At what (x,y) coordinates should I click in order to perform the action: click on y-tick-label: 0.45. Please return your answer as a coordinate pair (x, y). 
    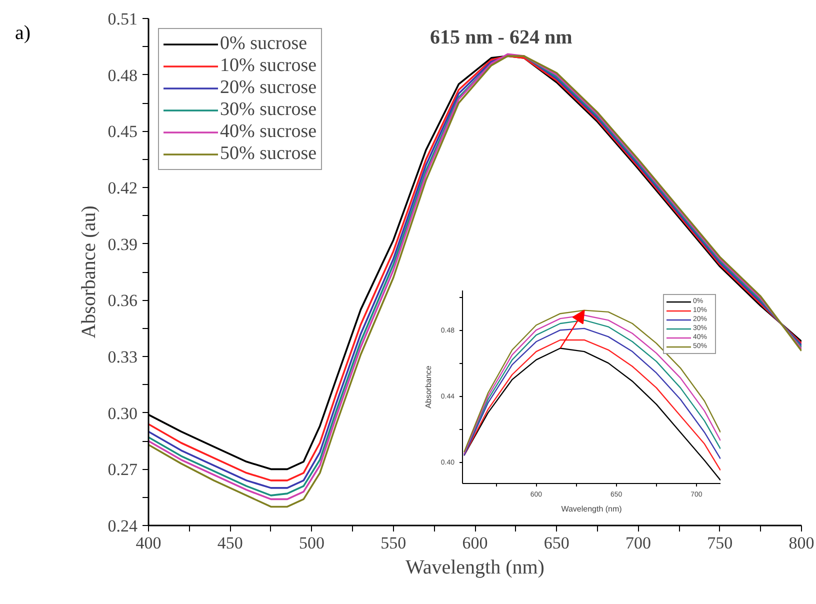
    Looking at the image, I should click on (123, 132).